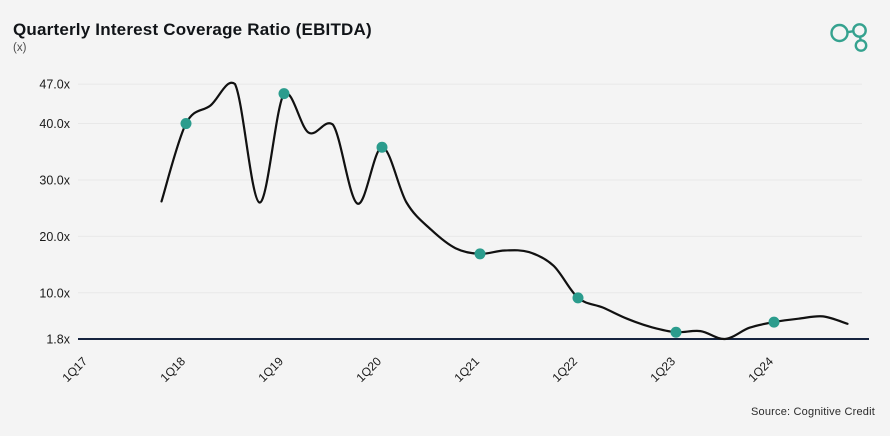 The height and width of the screenshot is (436, 890). I want to click on y-tick-label: 47.0x, so click(54, 85).